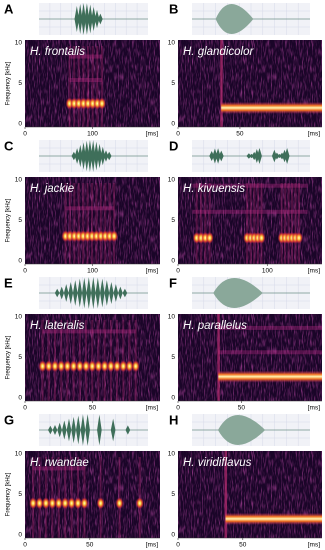  I want to click on panel-letter: G, so click(9, 419).